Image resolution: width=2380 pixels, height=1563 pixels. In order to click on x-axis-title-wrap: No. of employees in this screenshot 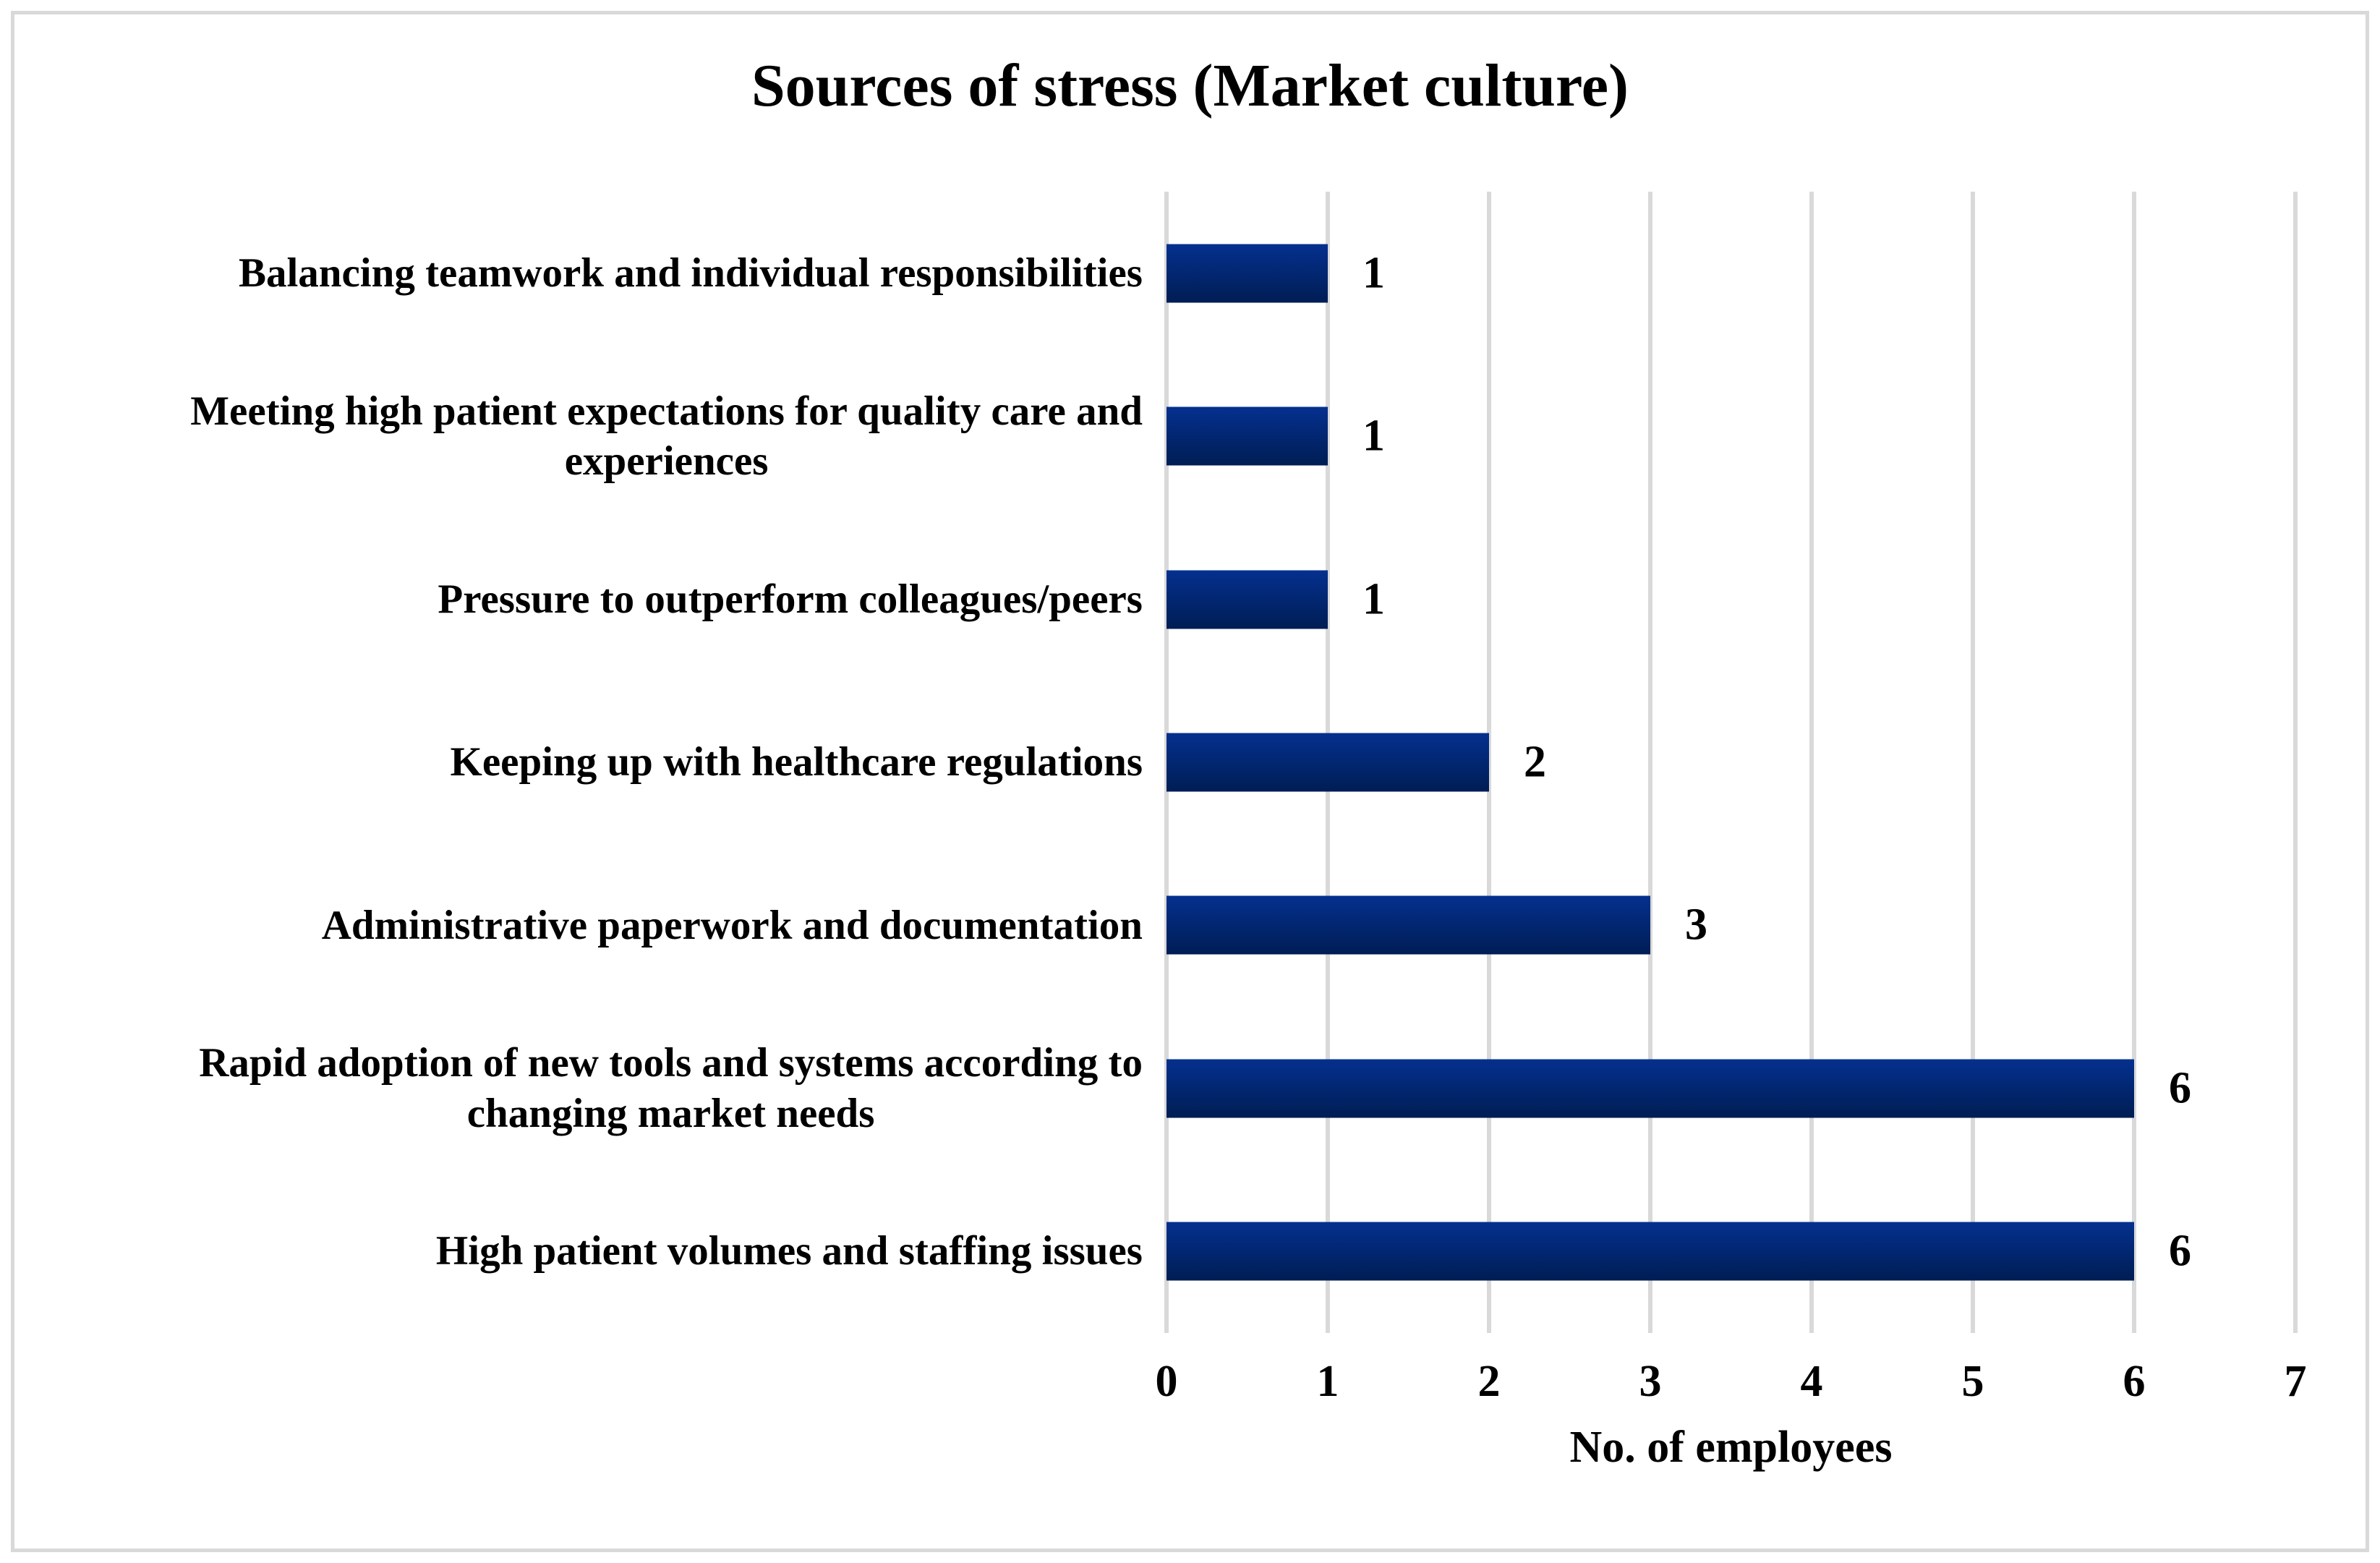, I will do `click(1730, 1447)`.